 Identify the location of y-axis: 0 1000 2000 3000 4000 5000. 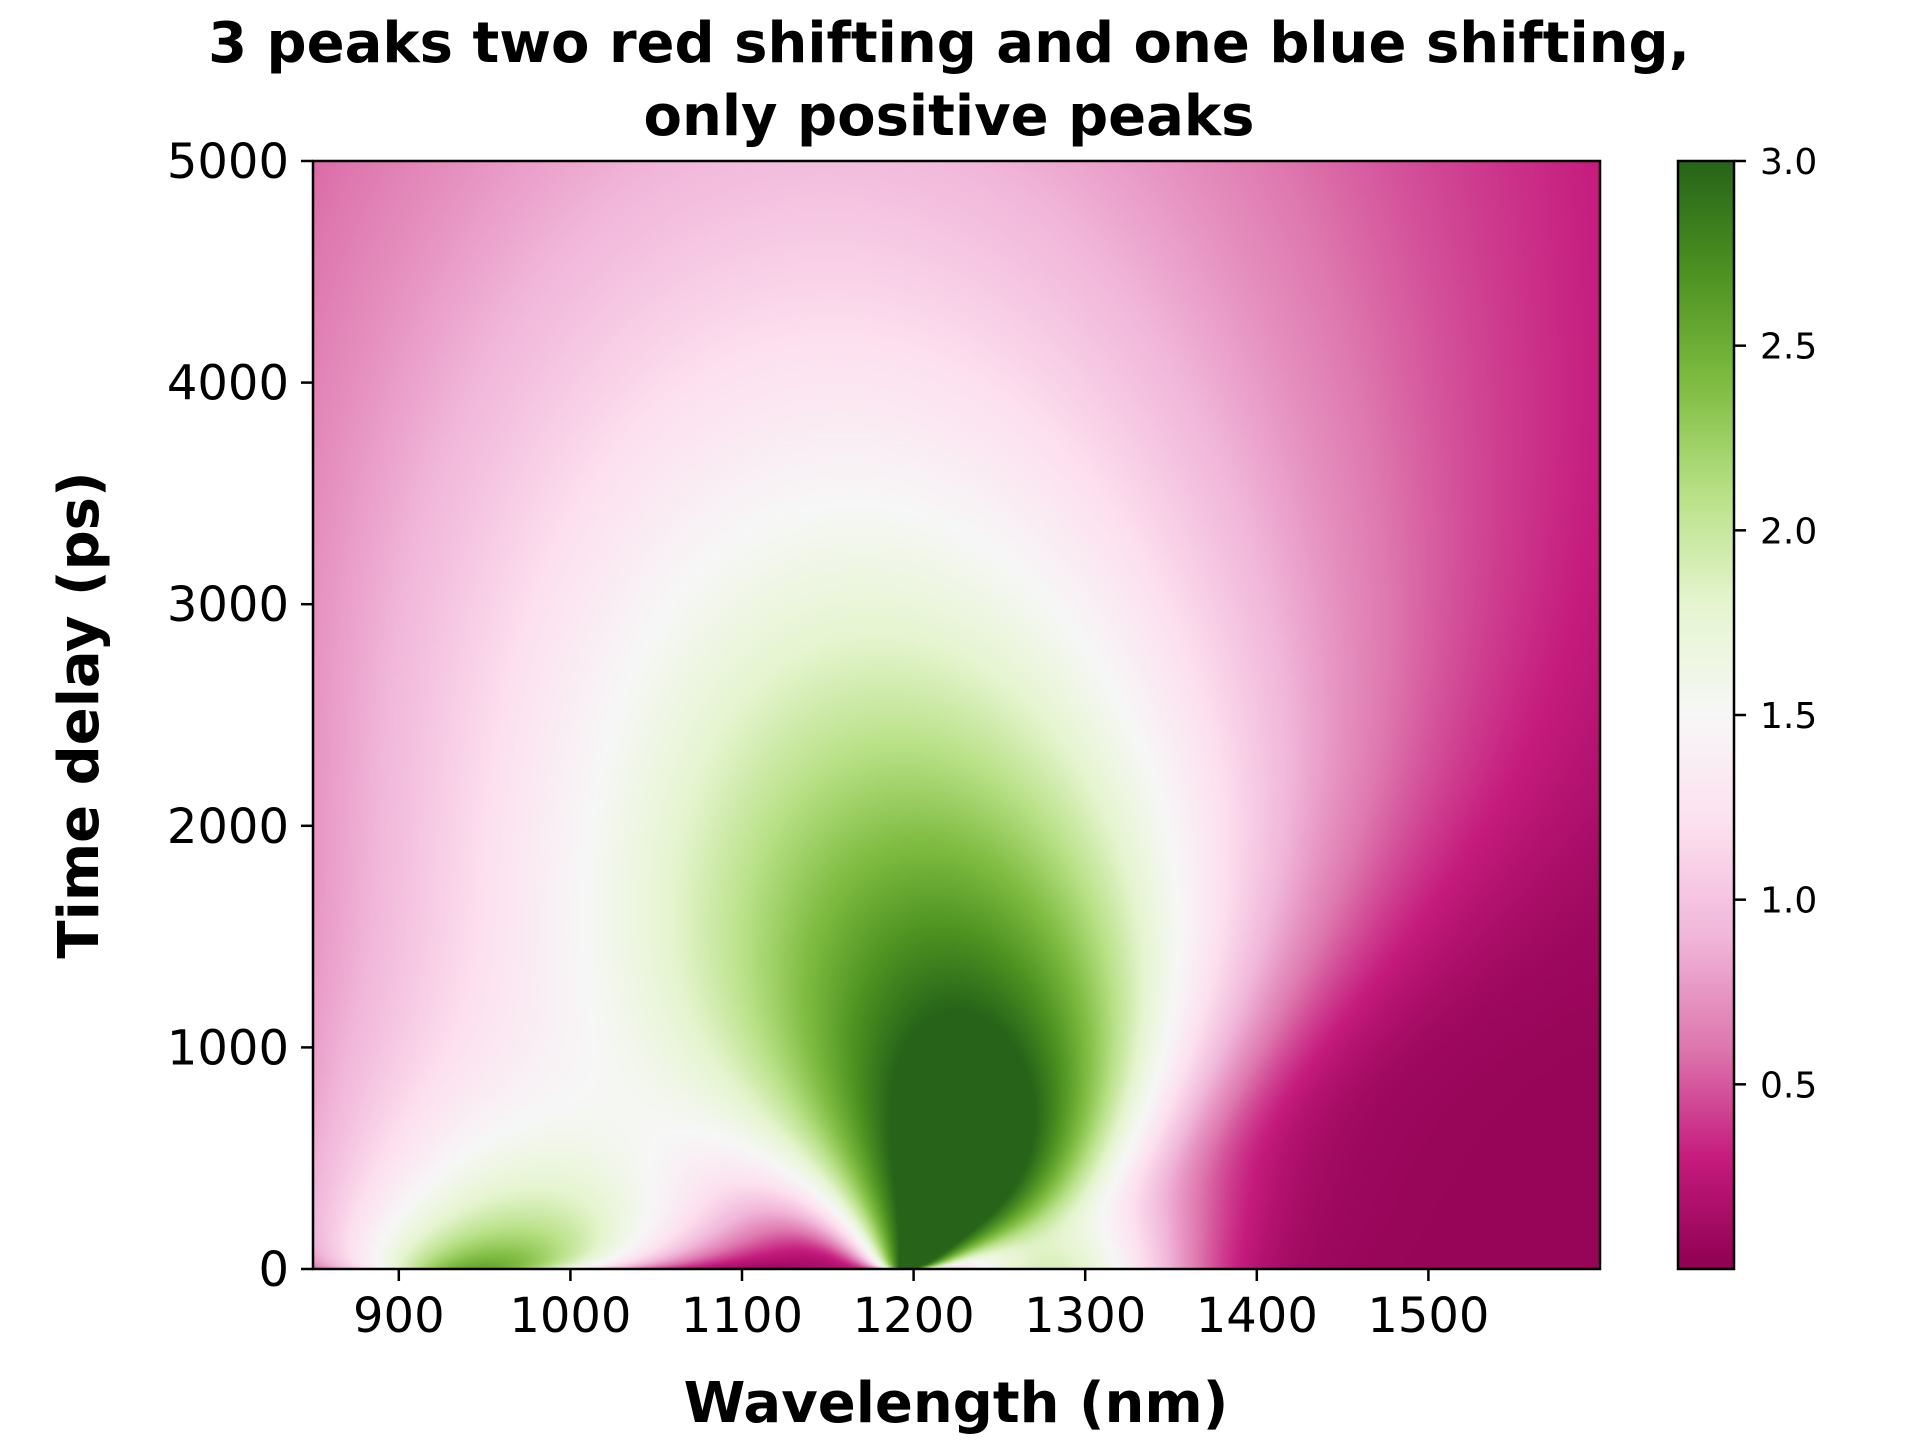
(240, 716).